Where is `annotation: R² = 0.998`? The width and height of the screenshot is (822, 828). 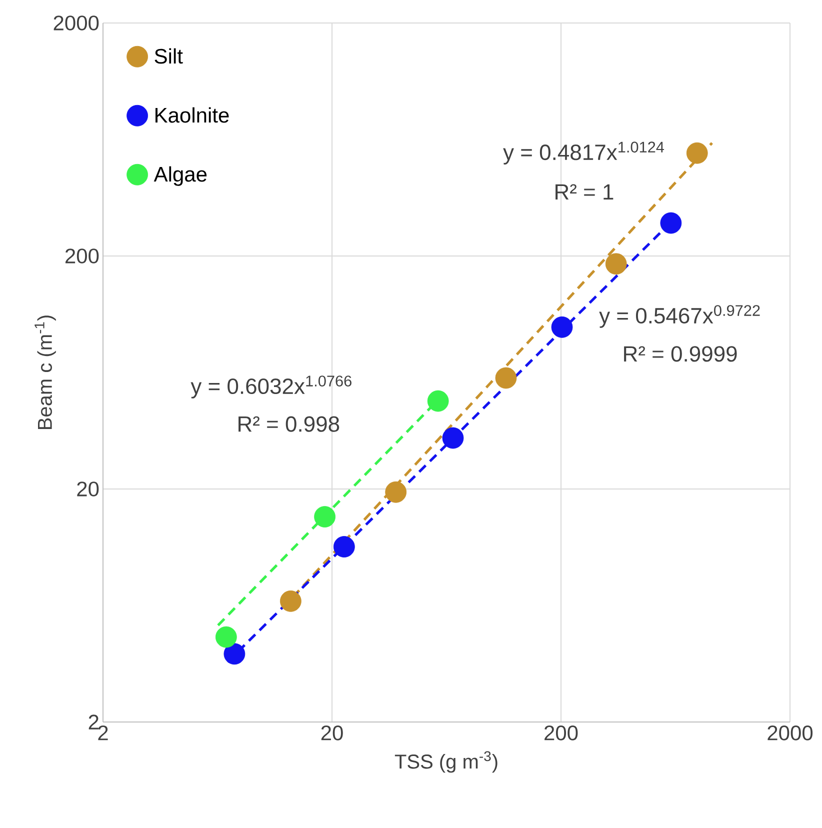 annotation: R² = 0.998 is located at coordinates (289, 424).